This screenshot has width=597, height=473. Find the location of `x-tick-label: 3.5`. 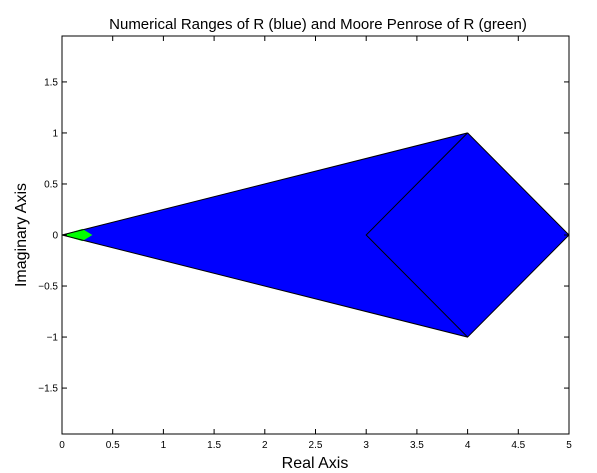

x-tick-label: 3.5 is located at coordinates (417, 445).